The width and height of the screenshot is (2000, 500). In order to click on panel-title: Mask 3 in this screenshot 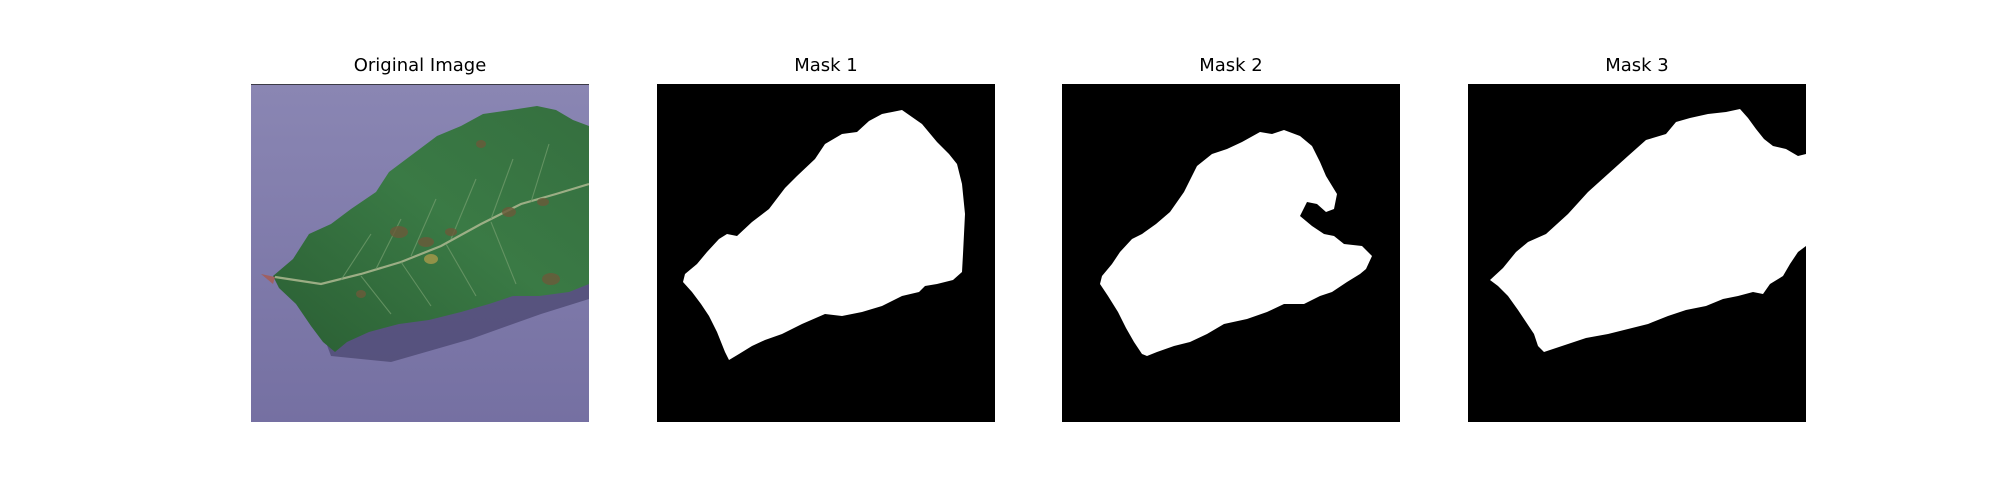, I will do `click(1637, 65)`.